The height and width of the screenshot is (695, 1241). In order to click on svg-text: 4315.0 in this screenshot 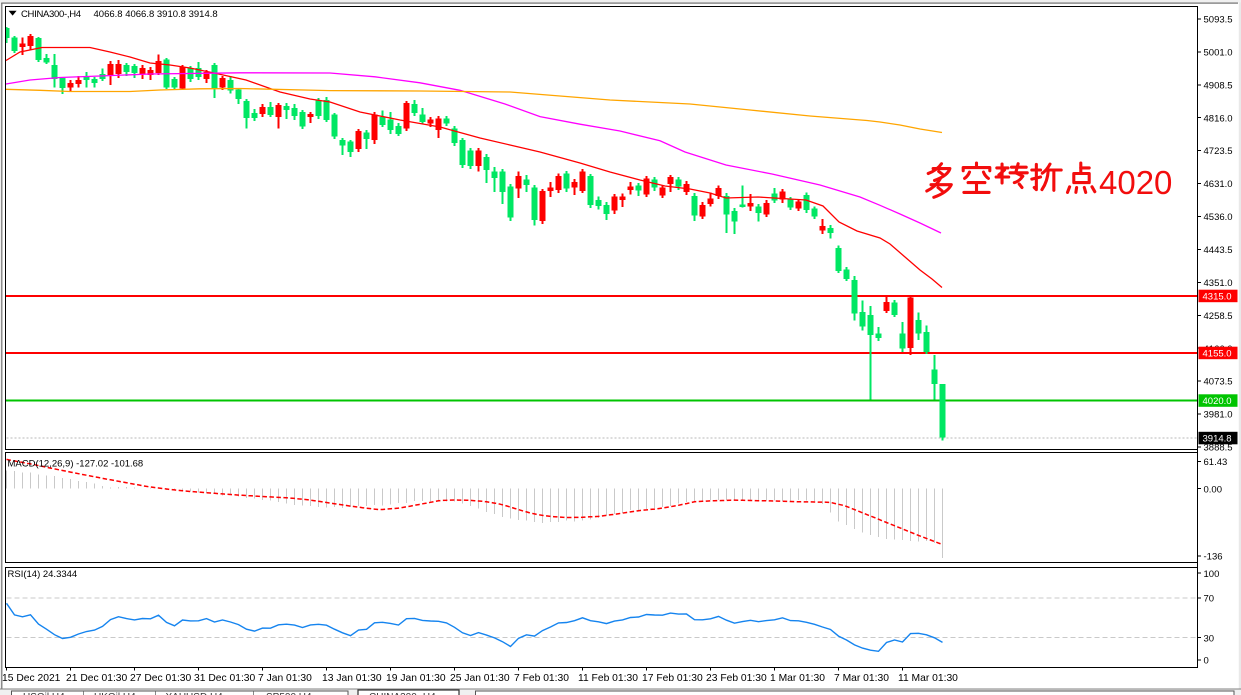, I will do `click(1217, 297)`.